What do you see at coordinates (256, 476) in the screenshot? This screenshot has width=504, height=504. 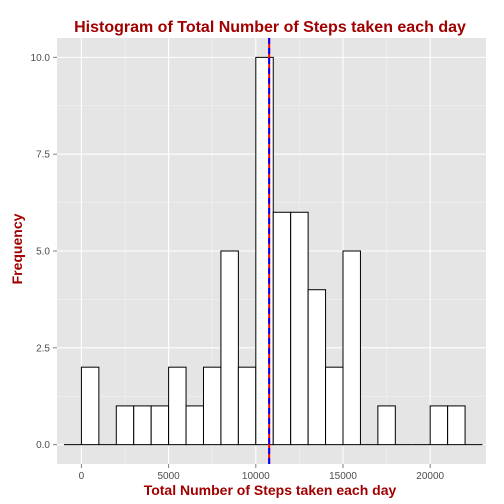 I see `x-tick-label: 10000` at bounding box center [256, 476].